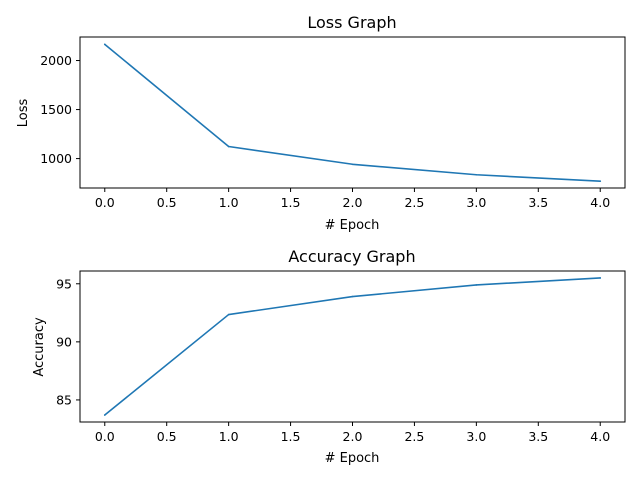  What do you see at coordinates (476, 202) in the screenshot?
I see `loss-x-tick-label: 3.0` at bounding box center [476, 202].